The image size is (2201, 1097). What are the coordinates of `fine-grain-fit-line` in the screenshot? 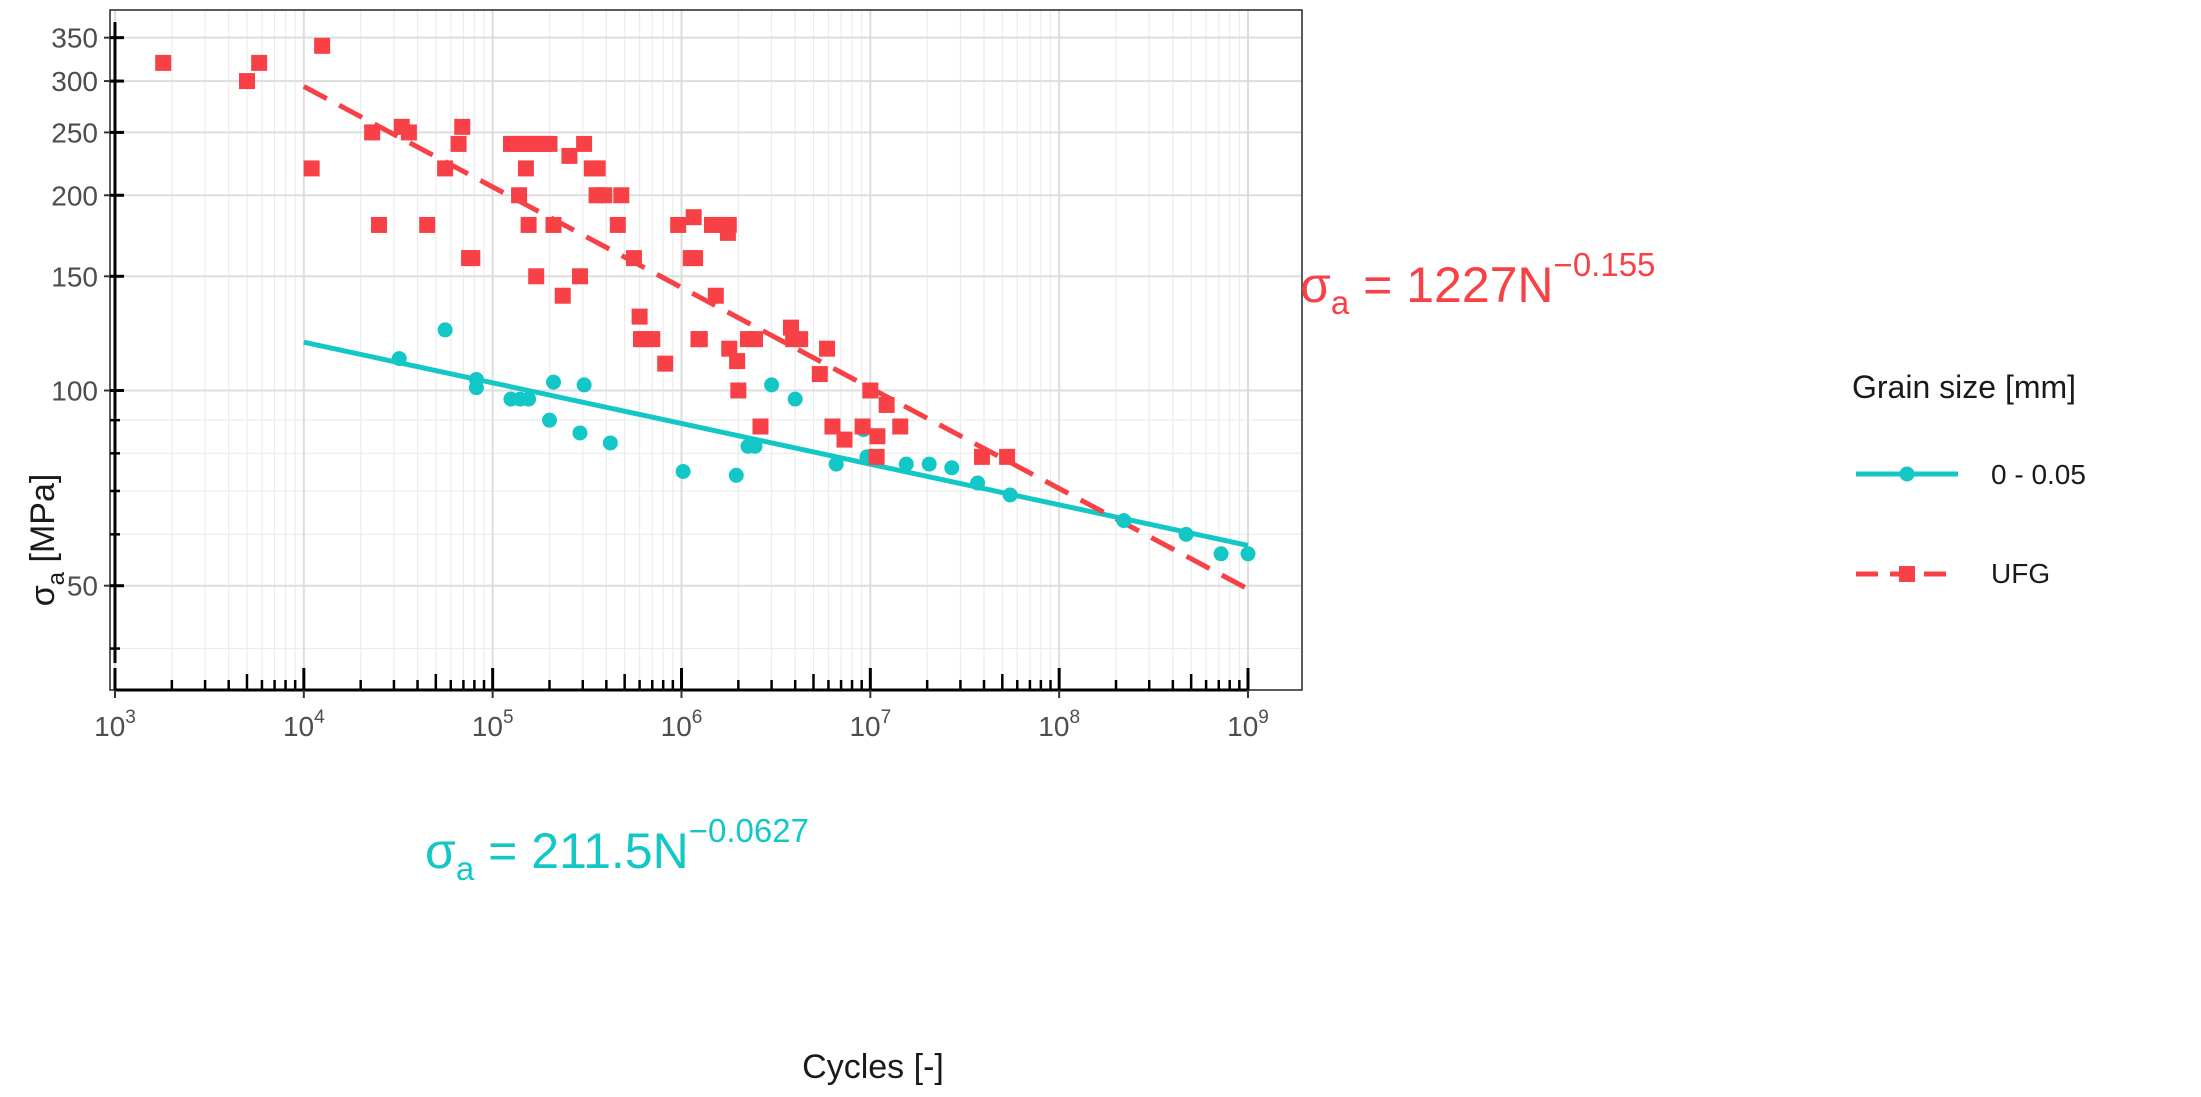 It's located at (776, 443).